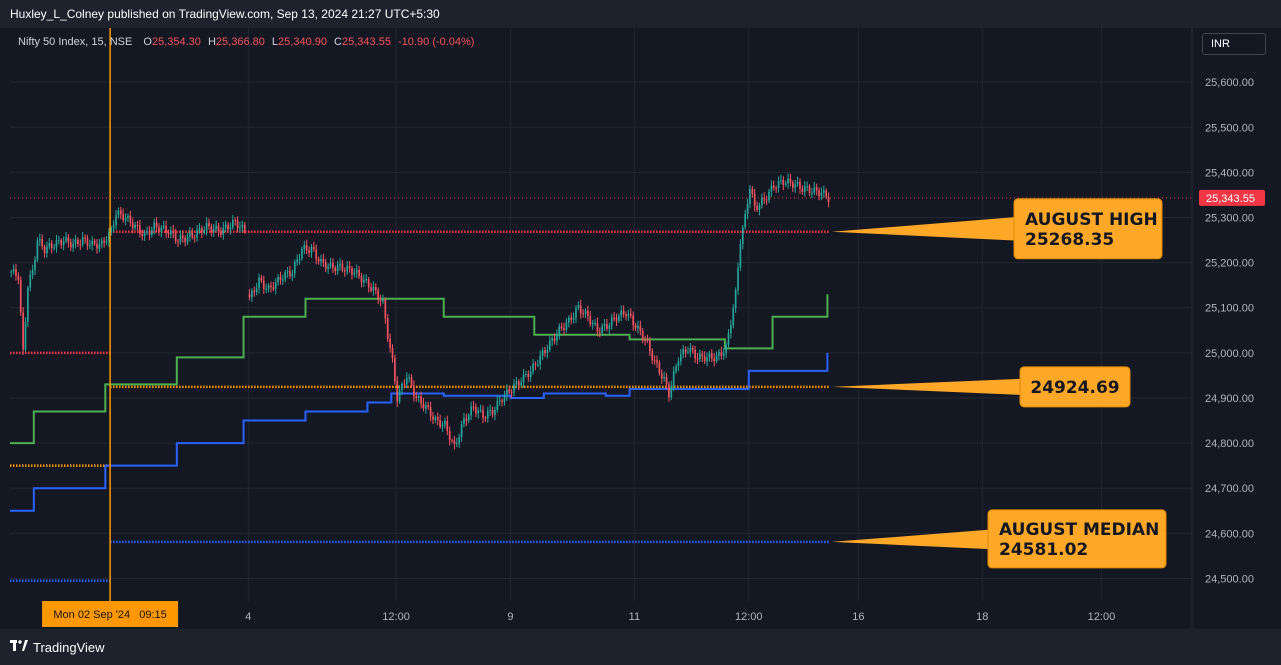  I want to click on crosshair: Mon 02 Sep '24 09:15, so click(110, 327).